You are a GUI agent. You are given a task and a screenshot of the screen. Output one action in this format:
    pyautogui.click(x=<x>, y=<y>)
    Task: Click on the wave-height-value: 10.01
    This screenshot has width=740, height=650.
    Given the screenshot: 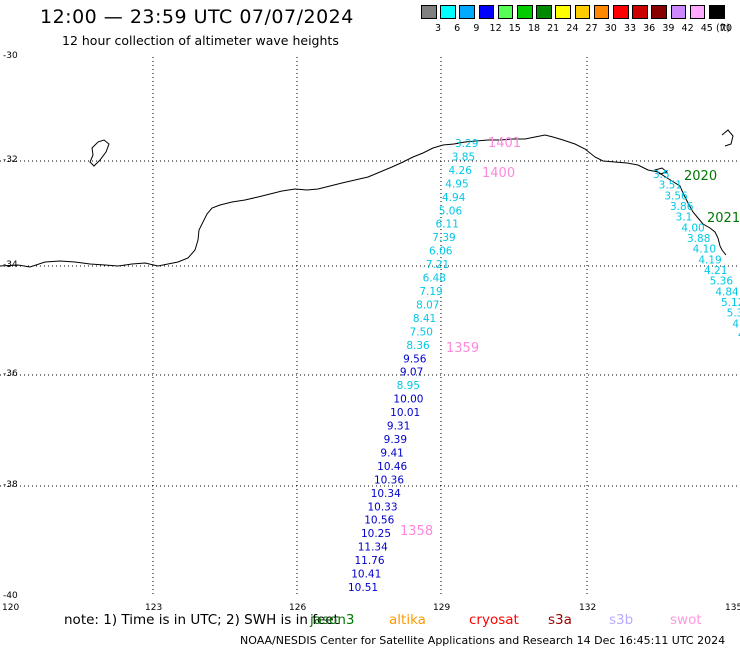 What is the action you would take?
    pyautogui.click(x=405, y=413)
    